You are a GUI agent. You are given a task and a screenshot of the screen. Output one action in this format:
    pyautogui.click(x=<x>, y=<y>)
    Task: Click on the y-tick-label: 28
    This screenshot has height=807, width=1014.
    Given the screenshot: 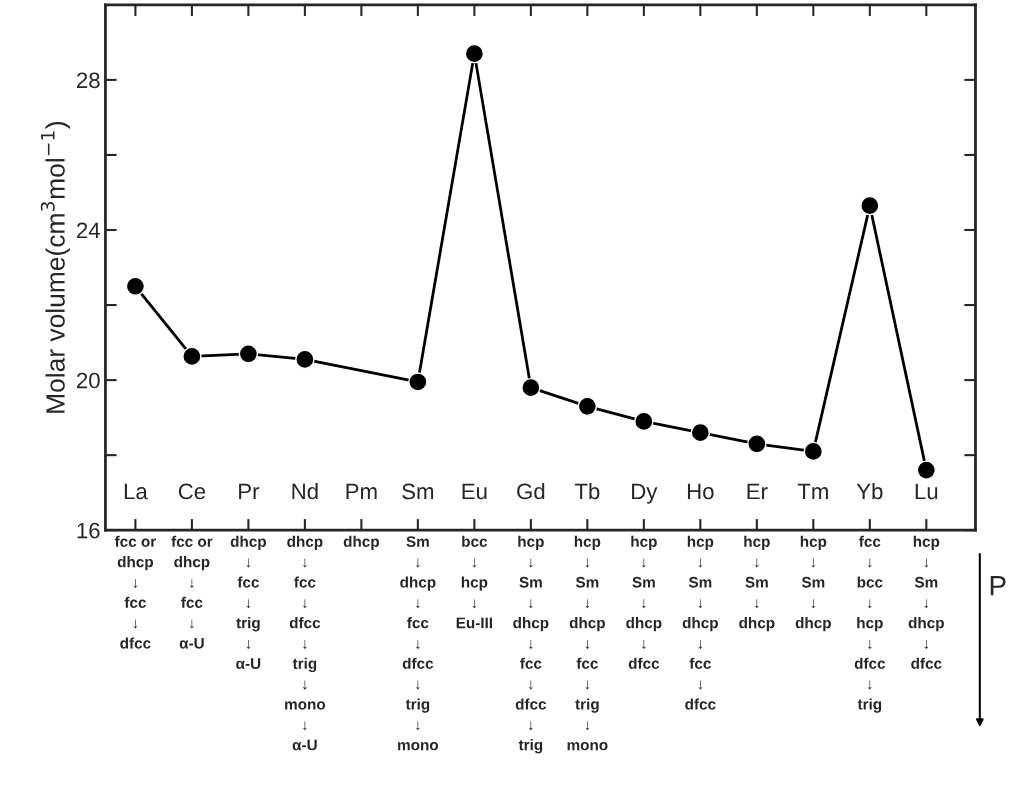 What is the action you would take?
    pyautogui.click(x=88, y=80)
    